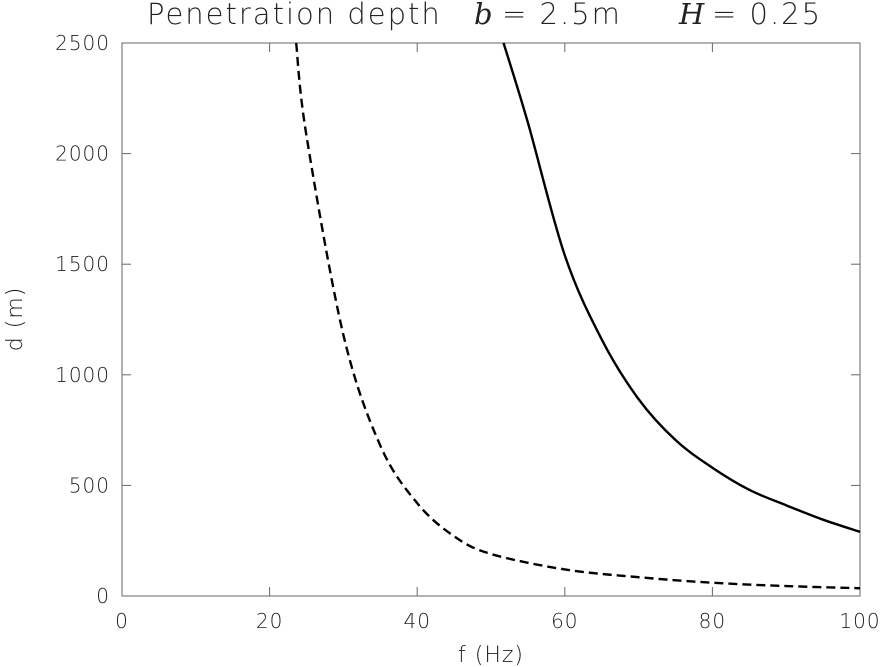 This screenshot has height=667, width=884. I want to click on x-tick-label: 80, so click(712, 621).